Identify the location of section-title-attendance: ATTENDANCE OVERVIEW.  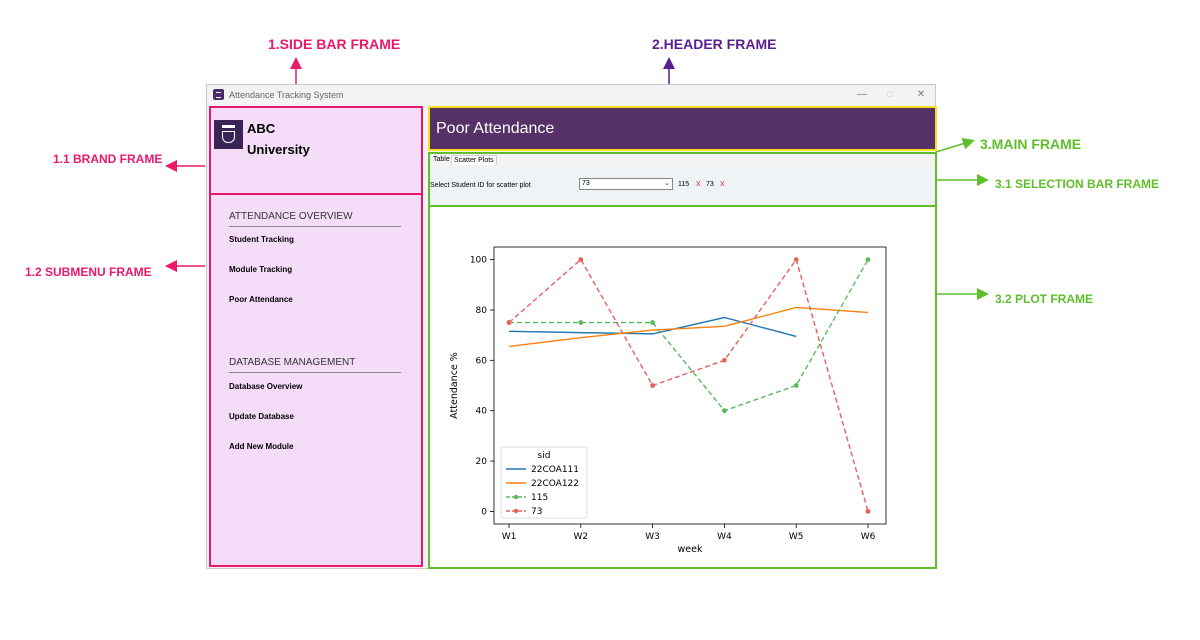
(291, 216).